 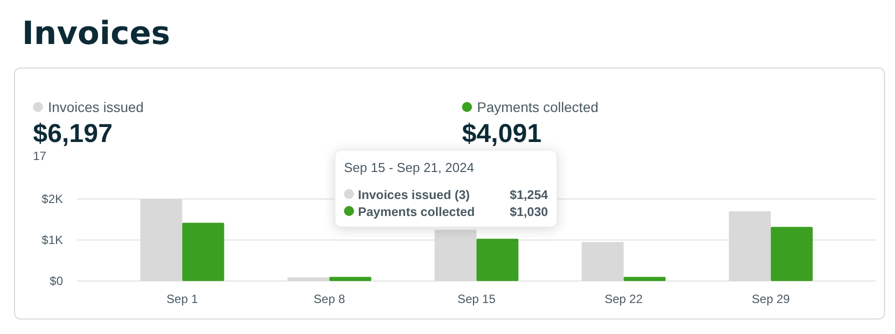 What do you see at coordinates (96, 107) in the screenshot?
I see `legend-label: Invoices issued` at bounding box center [96, 107].